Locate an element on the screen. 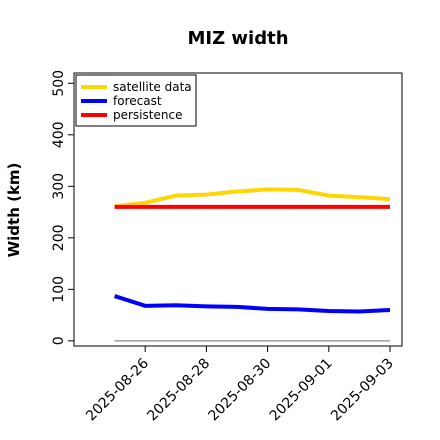  y-tick-label: 400 is located at coordinates (59, 134).